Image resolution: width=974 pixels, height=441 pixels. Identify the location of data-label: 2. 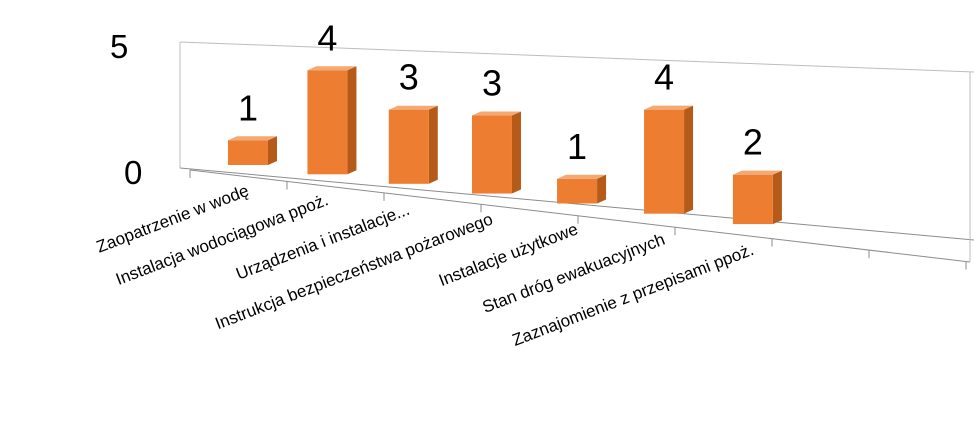
(753, 142).